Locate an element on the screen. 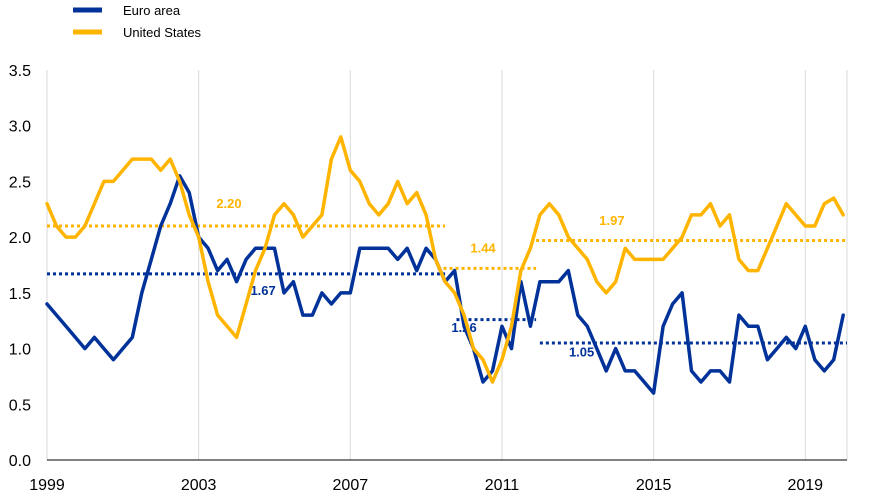  legend-label: United States is located at coordinates (162, 32).